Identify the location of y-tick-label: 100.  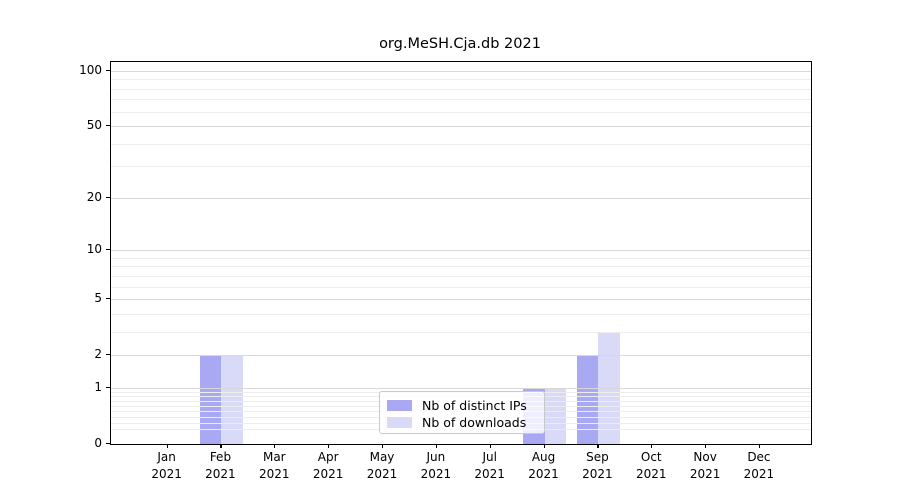
(90, 70).